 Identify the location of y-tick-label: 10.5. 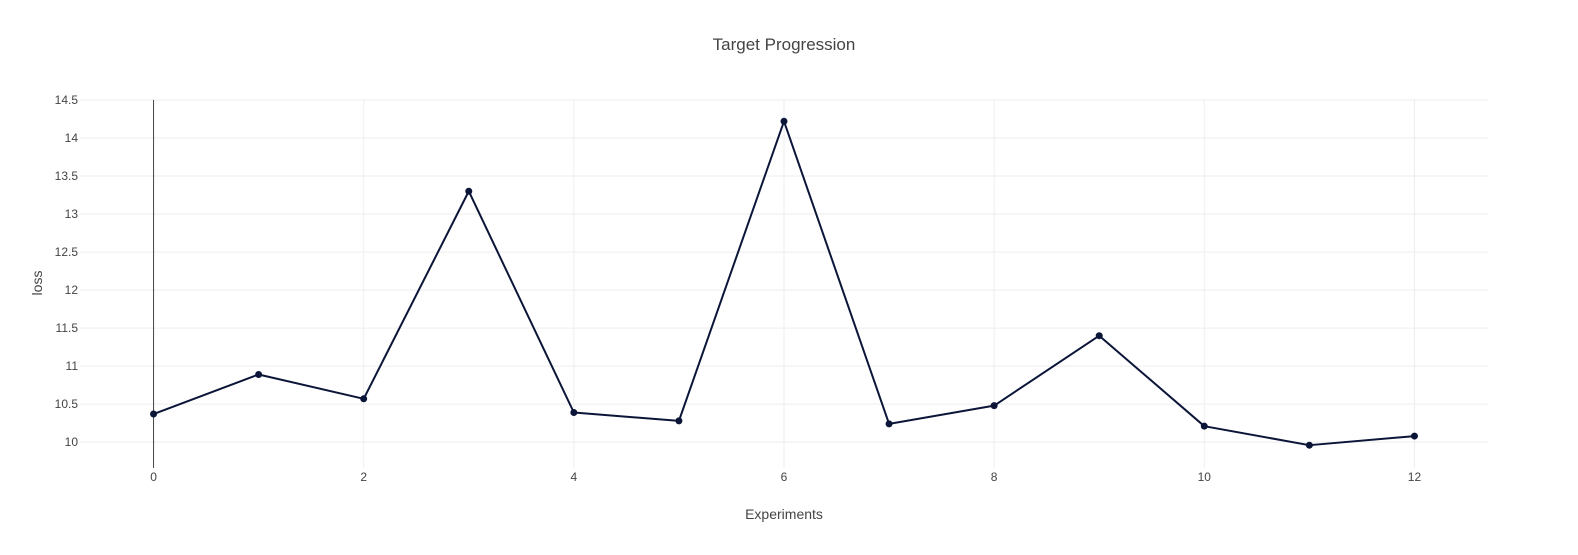
(67, 404).